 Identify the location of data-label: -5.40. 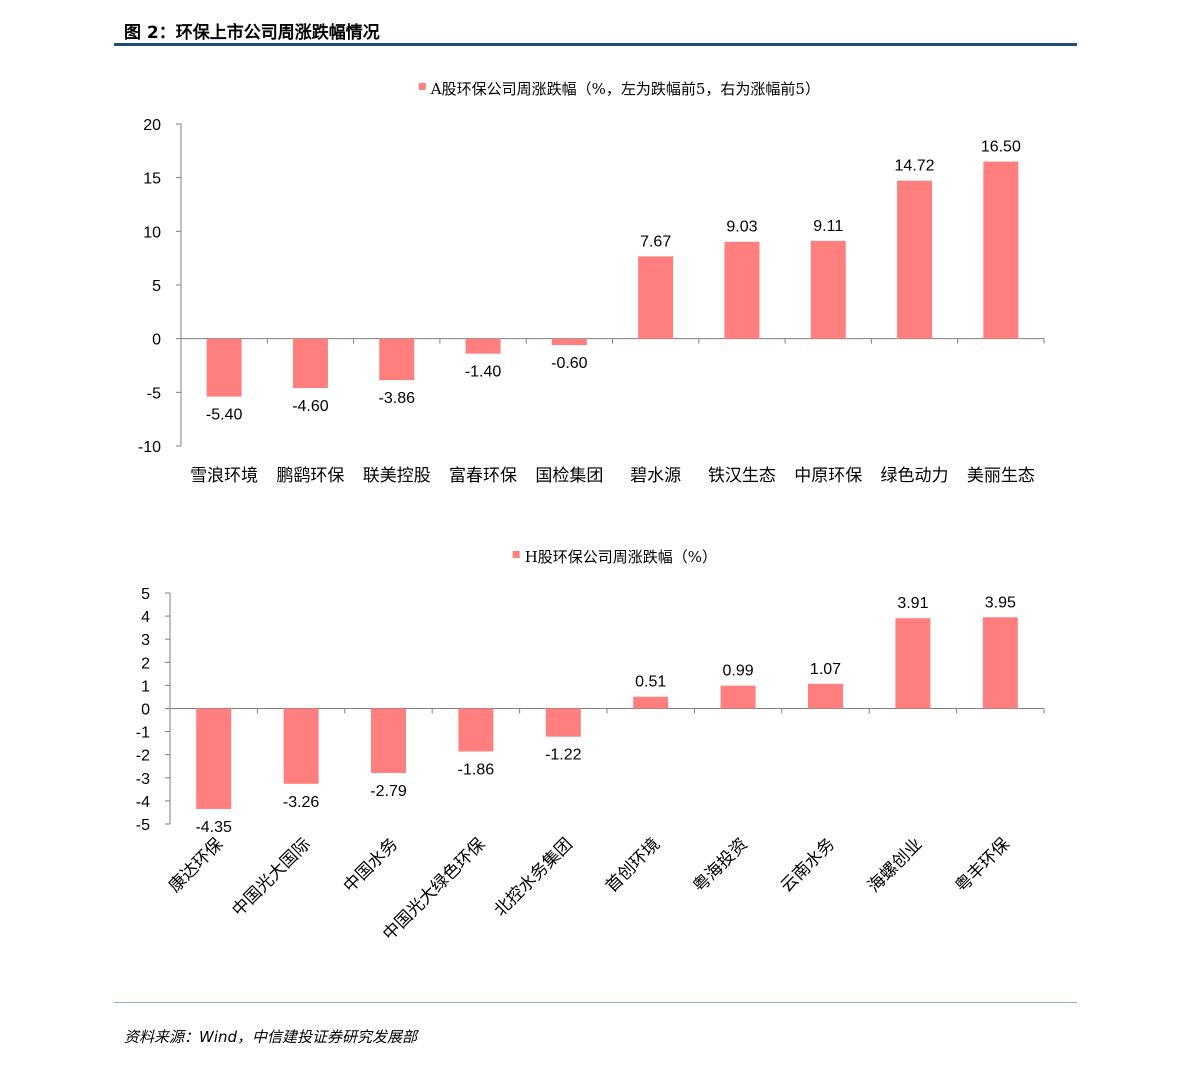
(224, 415).